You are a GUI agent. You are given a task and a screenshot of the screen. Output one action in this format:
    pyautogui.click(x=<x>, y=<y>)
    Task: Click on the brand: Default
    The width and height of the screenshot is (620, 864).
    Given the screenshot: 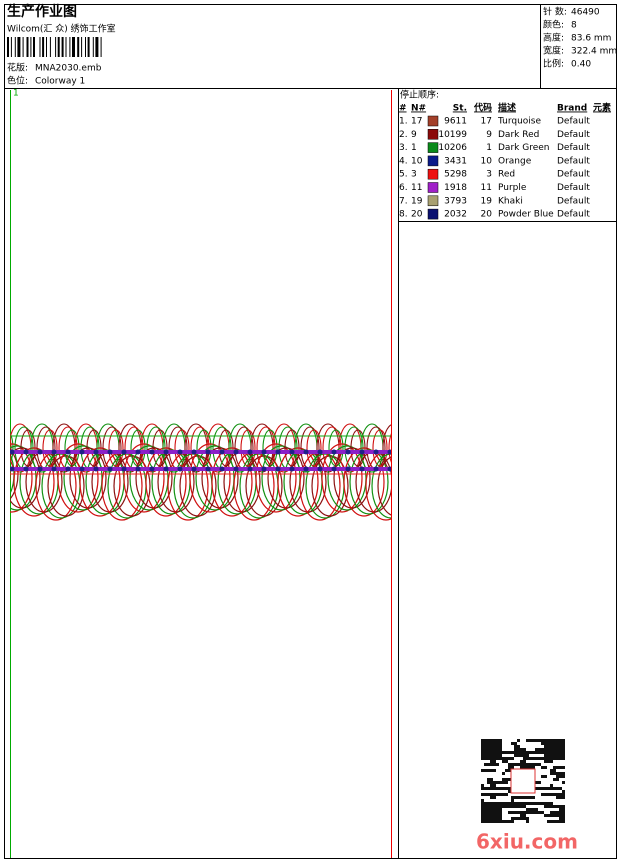 What is the action you would take?
    pyautogui.click(x=573, y=161)
    